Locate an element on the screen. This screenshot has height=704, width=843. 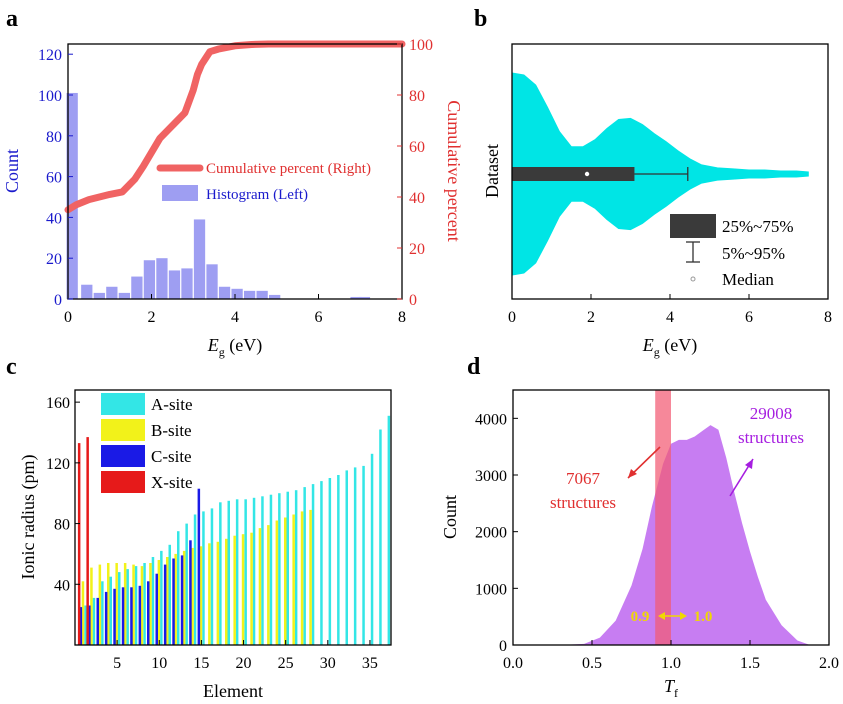
left-y-tick-label: 100 is located at coordinates (50, 96).